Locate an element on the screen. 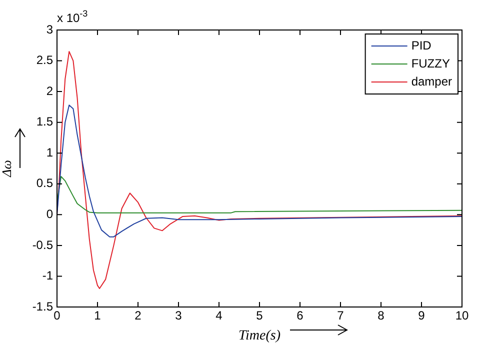 This screenshot has height=346, width=490. legend-label: damper is located at coordinates (431, 81).